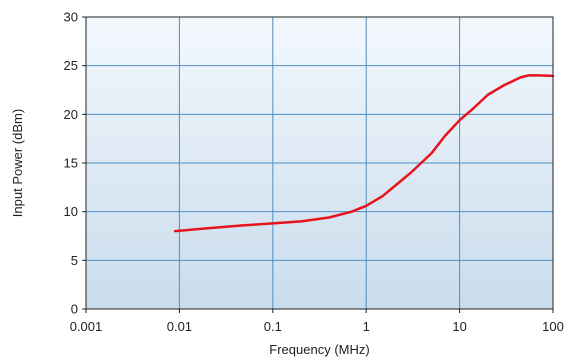 The height and width of the screenshot is (360, 569). I want to click on x-tick-label: 1, so click(366, 326).